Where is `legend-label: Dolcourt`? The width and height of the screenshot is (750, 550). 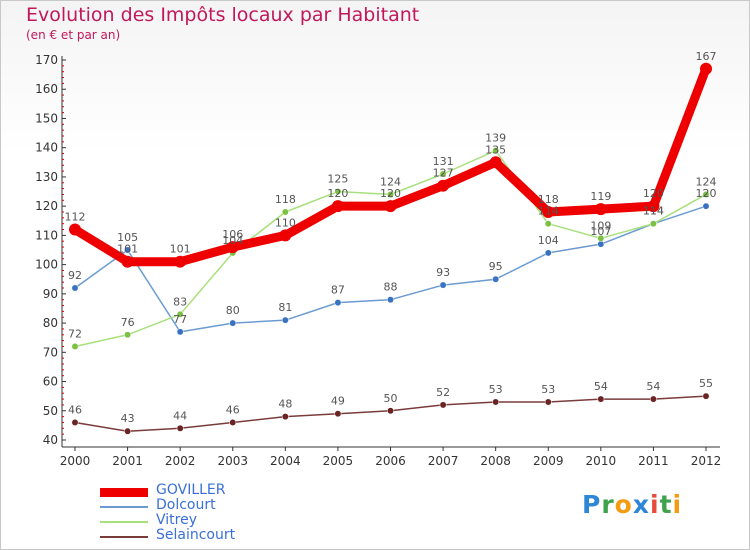
legend-label: Dolcourt is located at coordinates (186, 505).